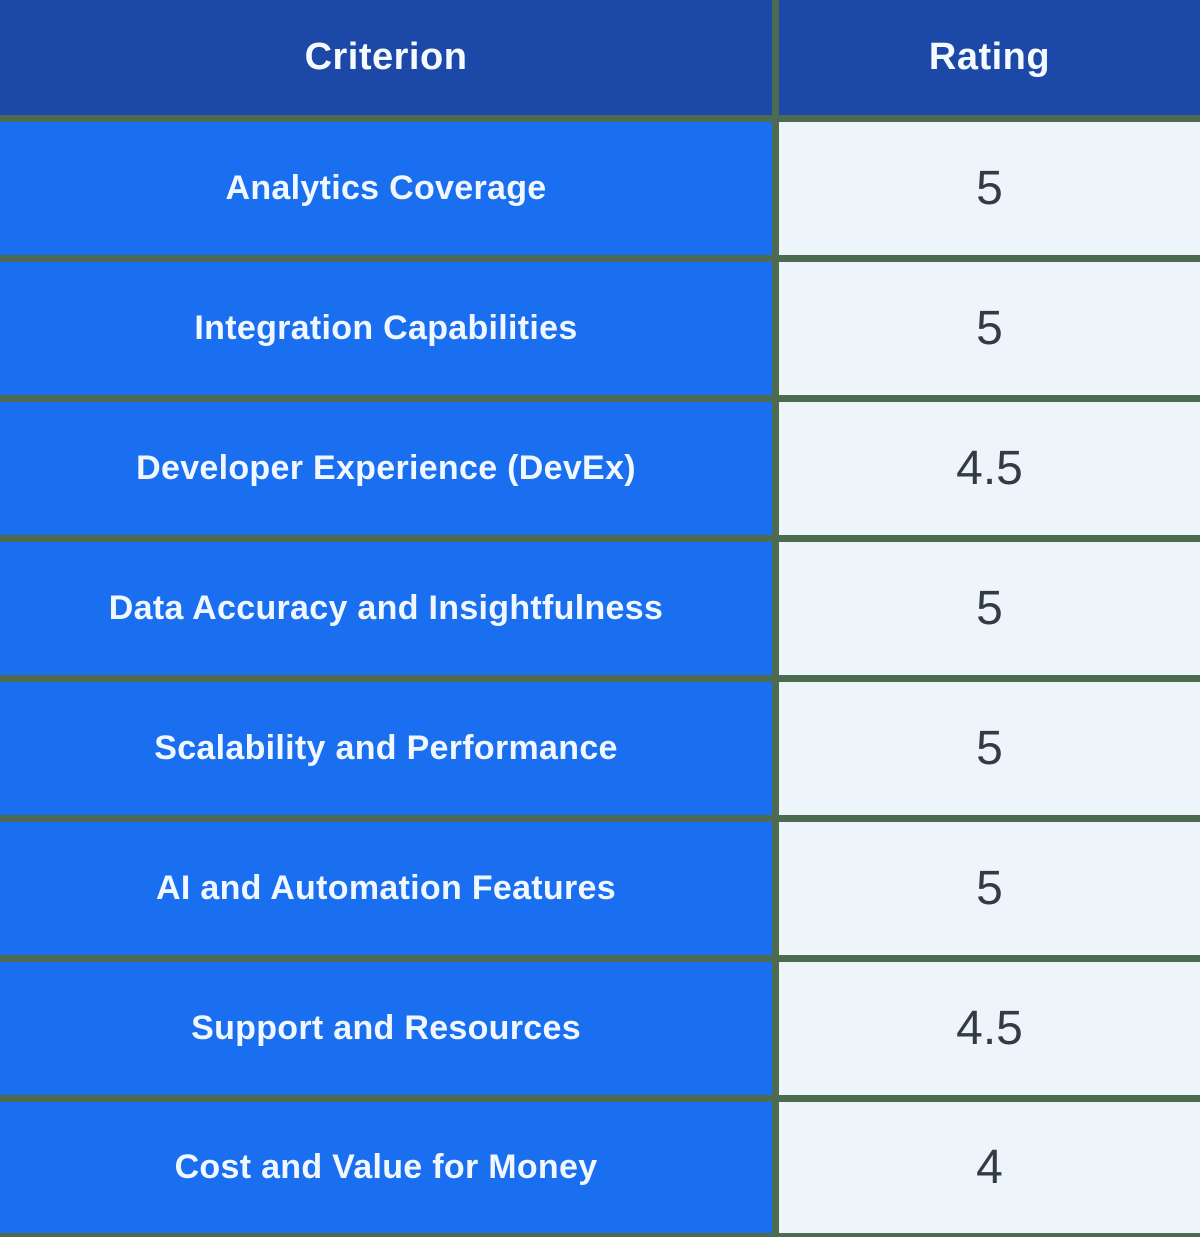  I want to click on criterion-cell: Support and Resources, so click(386, 1028).